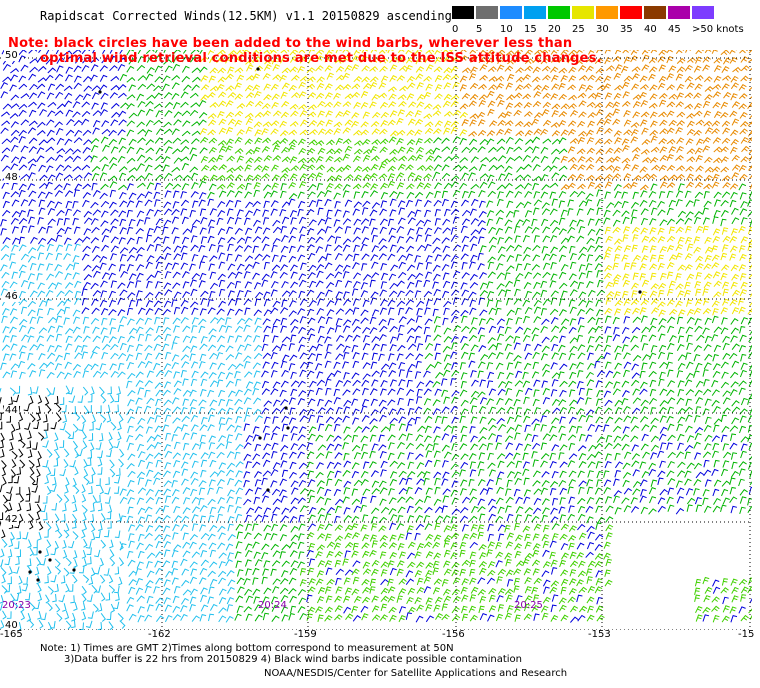  Describe the element at coordinates (305, 634) in the screenshot. I see `lon-label-159: -159` at that location.